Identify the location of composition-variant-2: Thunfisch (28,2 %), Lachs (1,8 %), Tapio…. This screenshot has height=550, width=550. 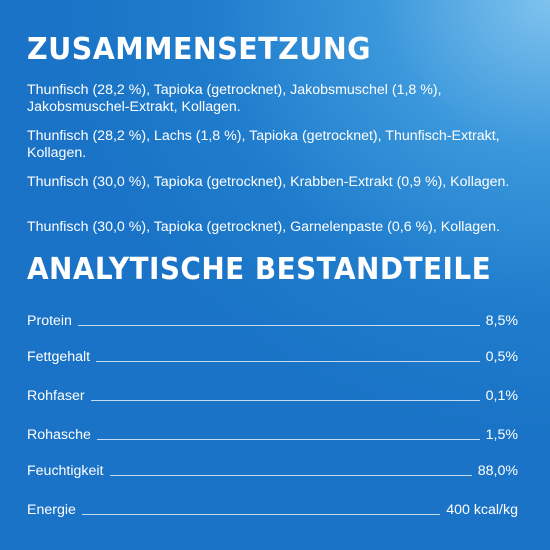
(263, 144).